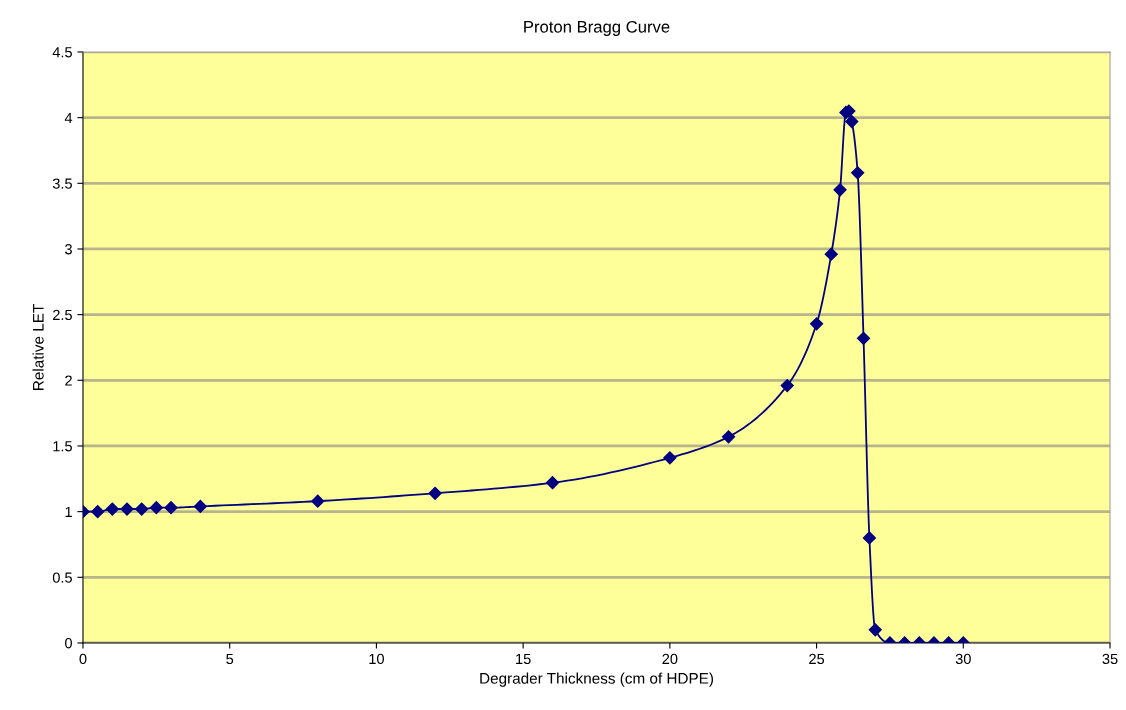  What do you see at coordinates (62, 52) in the screenshot?
I see `y-tick-label: 4.5` at bounding box center [62, 52].